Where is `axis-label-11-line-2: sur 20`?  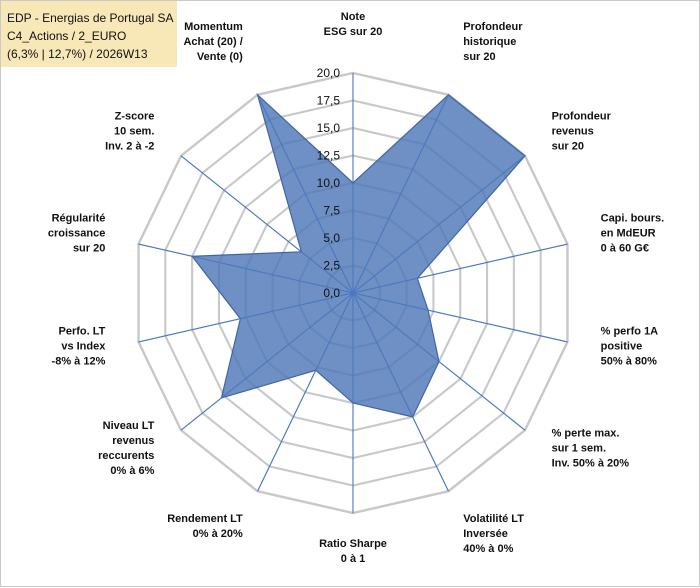
axis-label-11-line-2: sur 20 is located at coordinates (89, 248).